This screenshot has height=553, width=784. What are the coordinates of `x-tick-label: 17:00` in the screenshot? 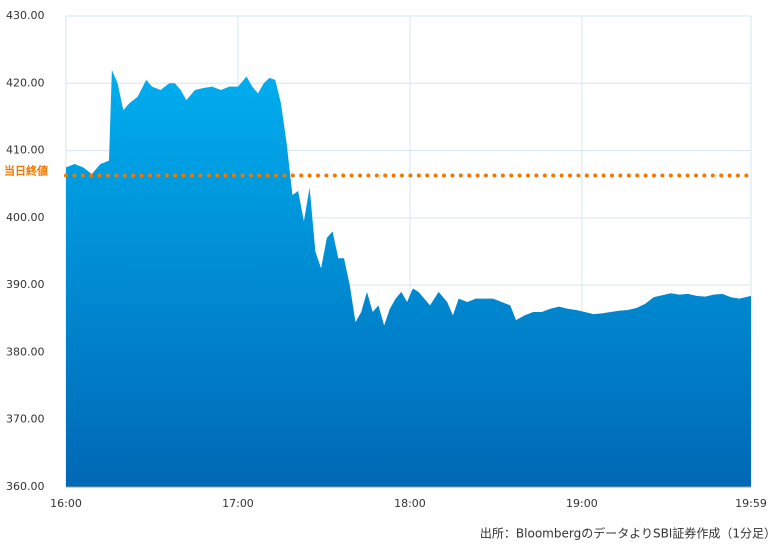 It's located at (238, 503).